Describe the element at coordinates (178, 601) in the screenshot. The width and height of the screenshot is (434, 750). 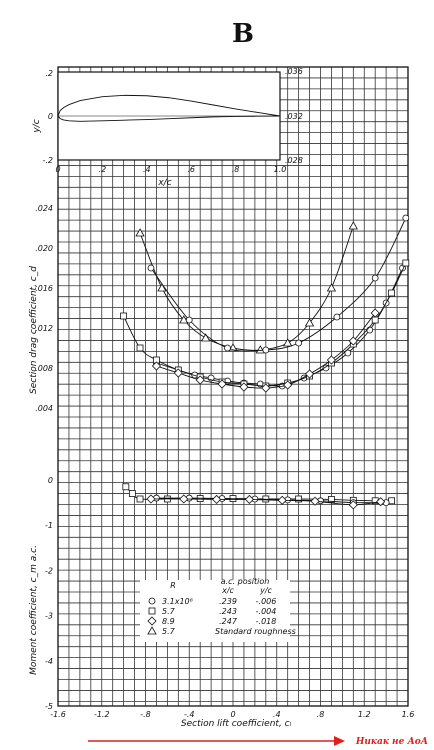
I see `legend-r-value: 3.1x10⁶` at that location.